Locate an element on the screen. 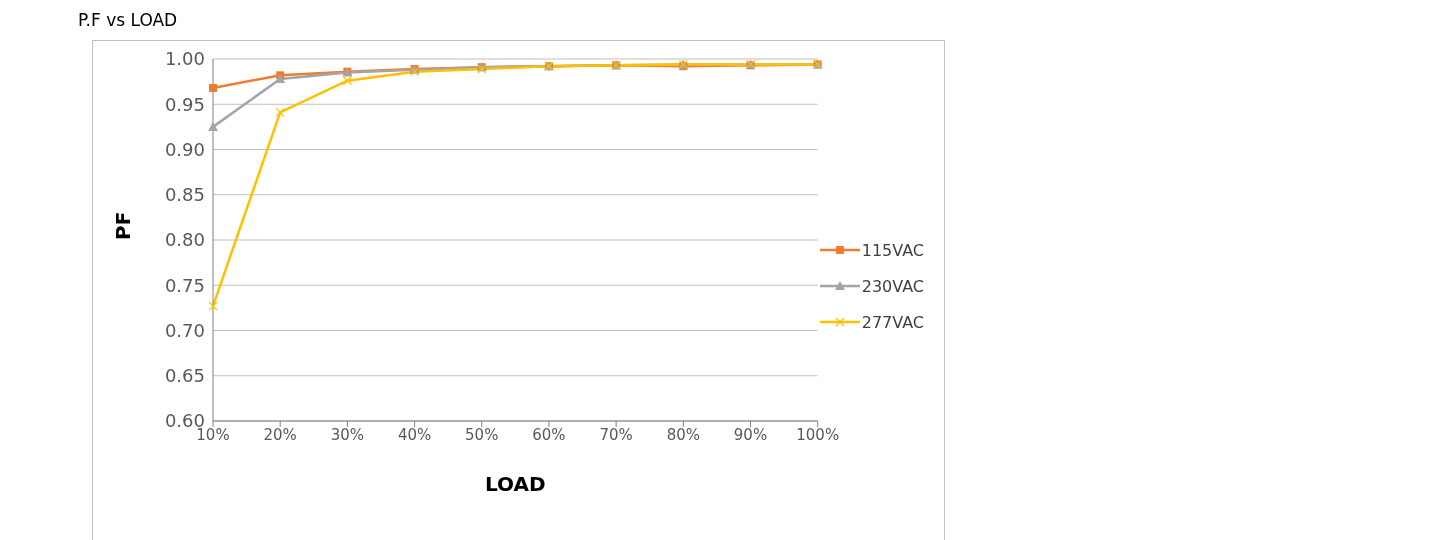 The height and width of the screenshot is (540, 1443). y-tick-label: 0.95 is located at coordinates (184, 104).